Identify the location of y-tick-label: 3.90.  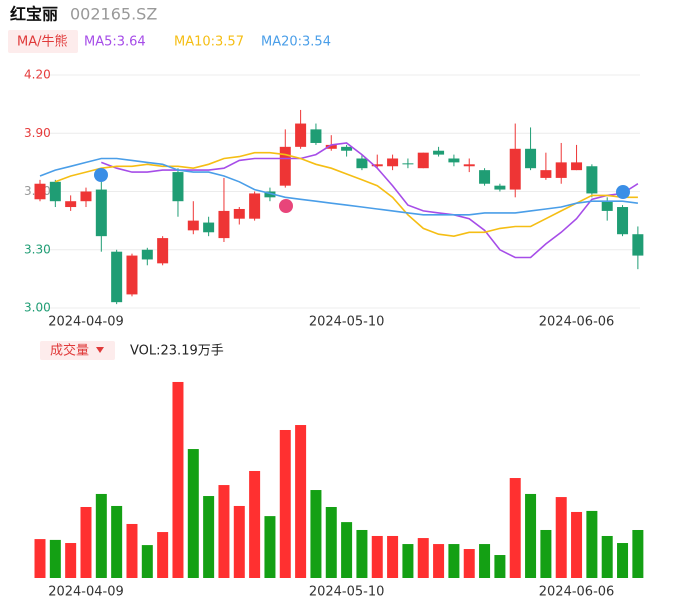
(37, 133).